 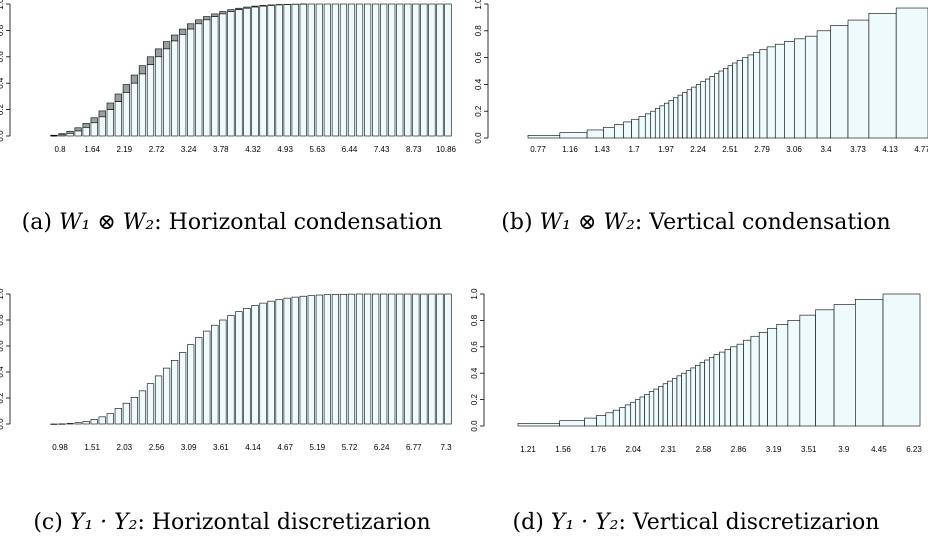 What do you see at coordinates (531, 522) in the screenshot?
I see `caption-d-prefix: (d)` at bounding box center [531, 522].